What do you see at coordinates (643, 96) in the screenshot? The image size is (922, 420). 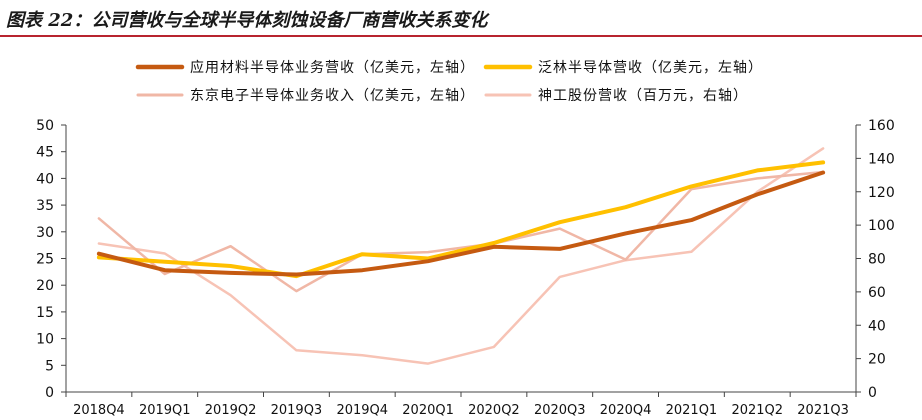 I see `legend-label: 神工股份营收（百万元，右轴）` at bounding box center [643, 96].